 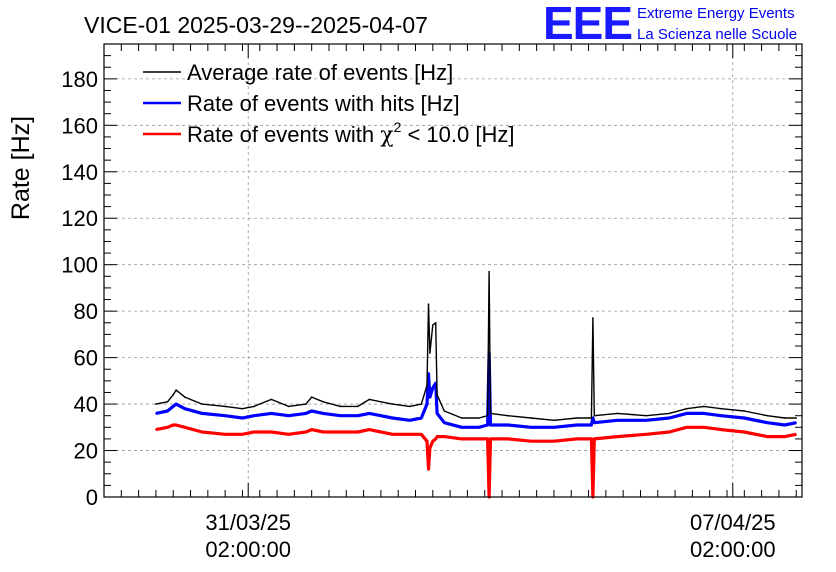 I want to click on y-tick-label: 20, so click(x=86, y=451).